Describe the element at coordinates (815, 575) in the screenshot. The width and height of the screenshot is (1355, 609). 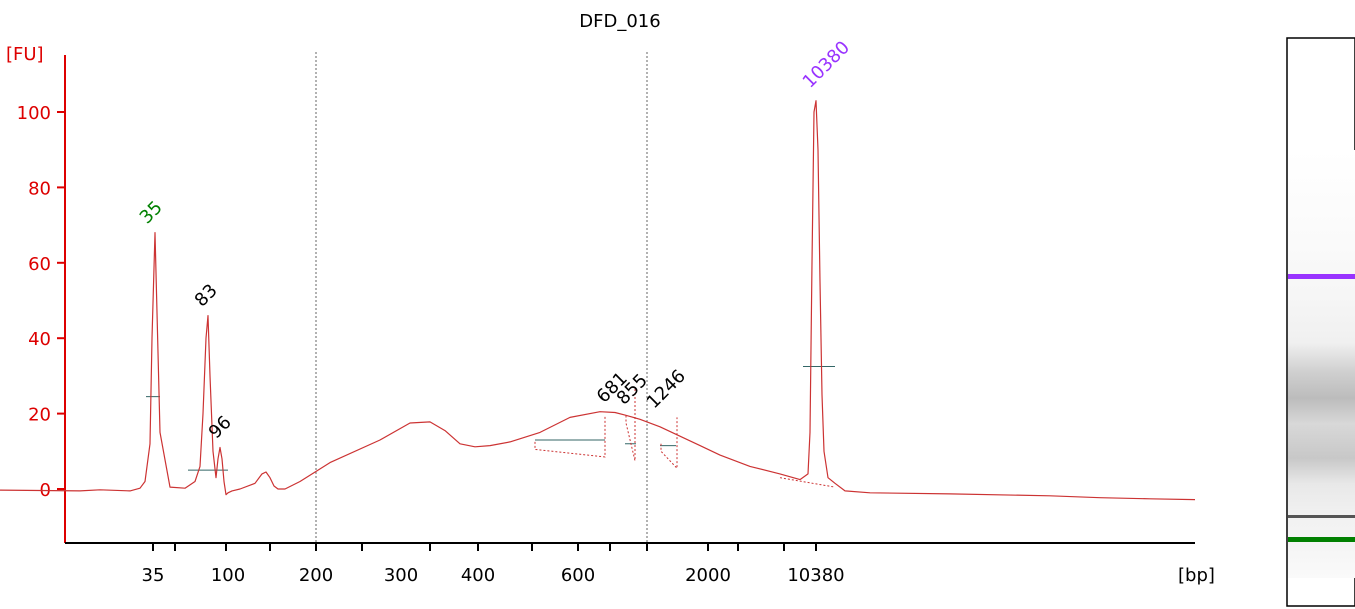
I see `x-tick-label: 10380` at that location.